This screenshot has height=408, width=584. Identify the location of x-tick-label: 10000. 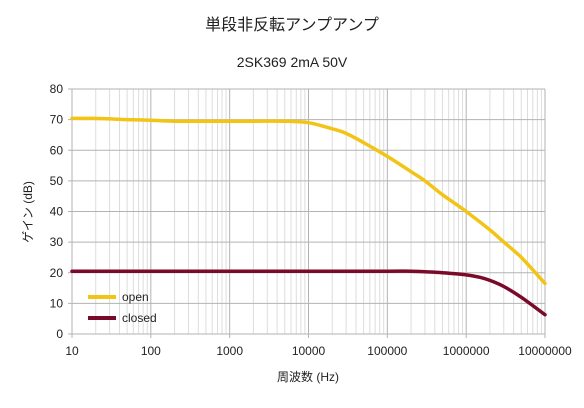
(309, 351).